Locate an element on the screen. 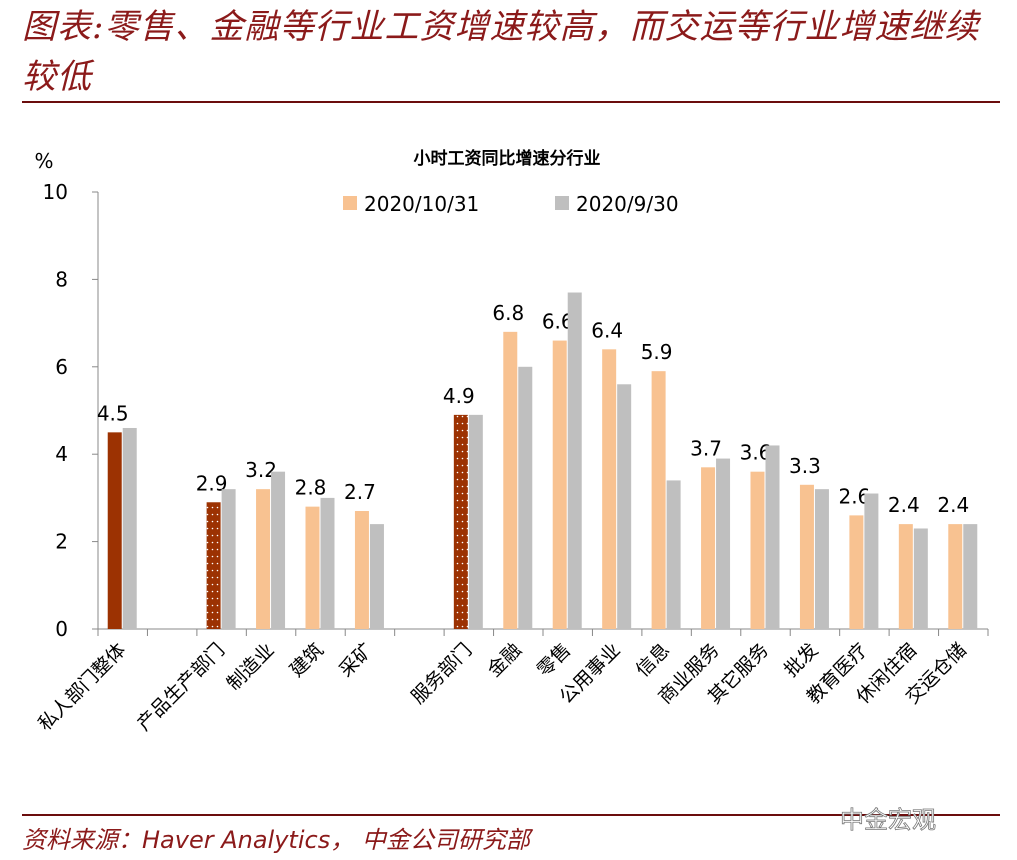  y-tick-label: 0 is located at coordinates (61, 629).